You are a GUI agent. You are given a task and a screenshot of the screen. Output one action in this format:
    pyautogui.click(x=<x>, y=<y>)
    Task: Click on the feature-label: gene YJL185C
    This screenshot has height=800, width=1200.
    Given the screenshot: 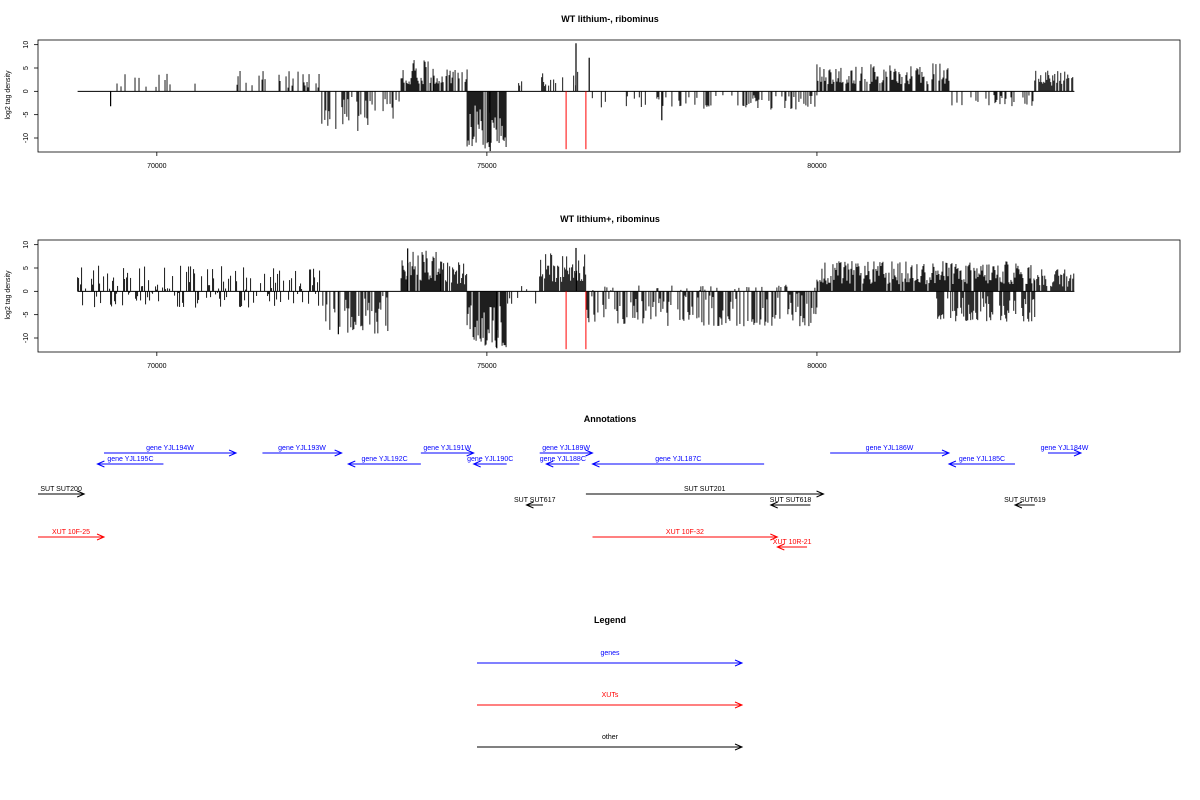 What is the action you would take?
    pyautogui.click(x=982, y=459)
    